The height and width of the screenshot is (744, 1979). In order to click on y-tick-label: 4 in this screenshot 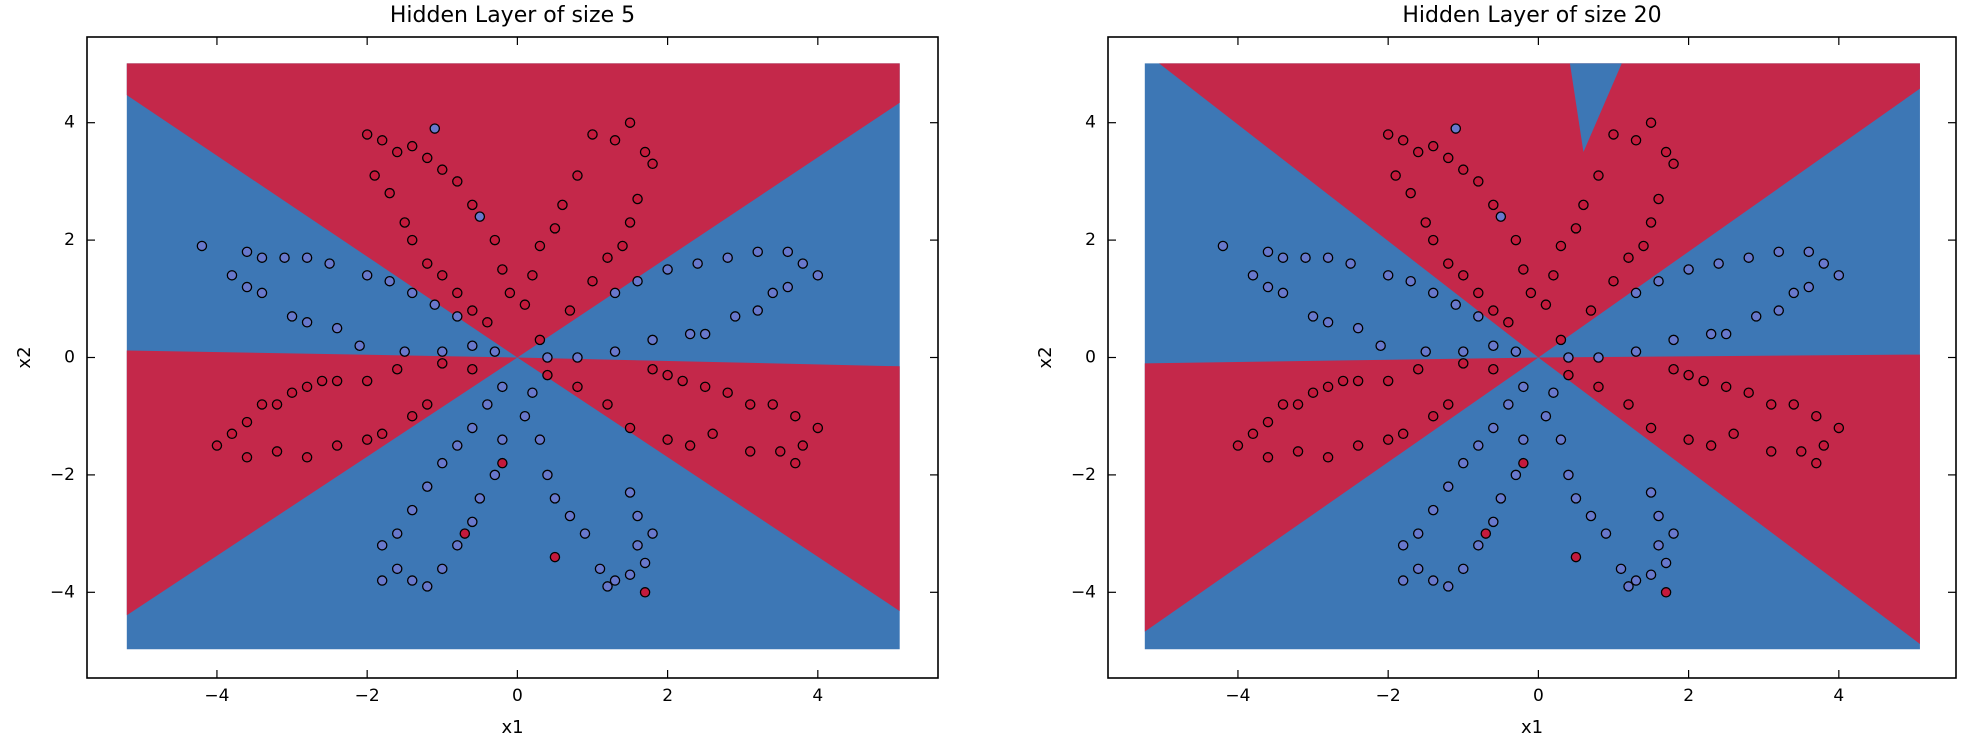, I will do `click(69, 123)`.